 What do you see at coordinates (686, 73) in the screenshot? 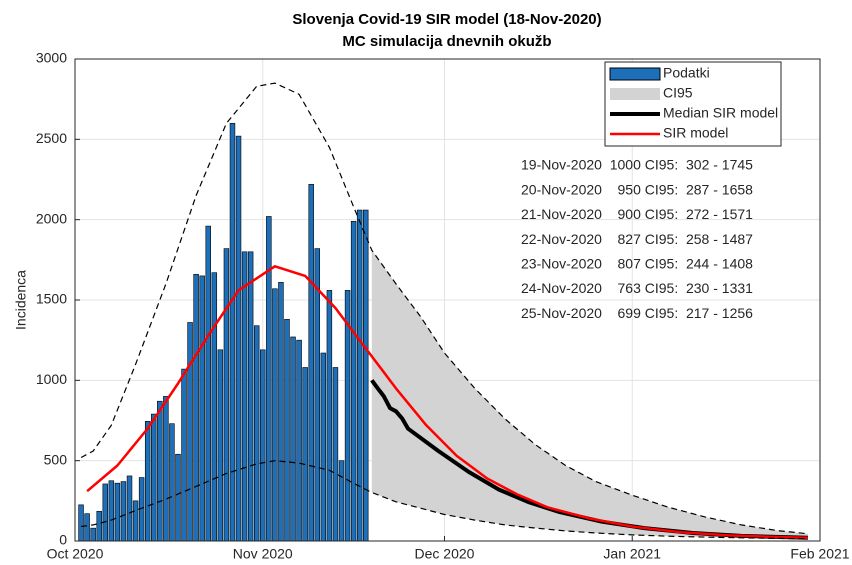
I see `legend-label: Podatki` at bounding box center [686, 73].